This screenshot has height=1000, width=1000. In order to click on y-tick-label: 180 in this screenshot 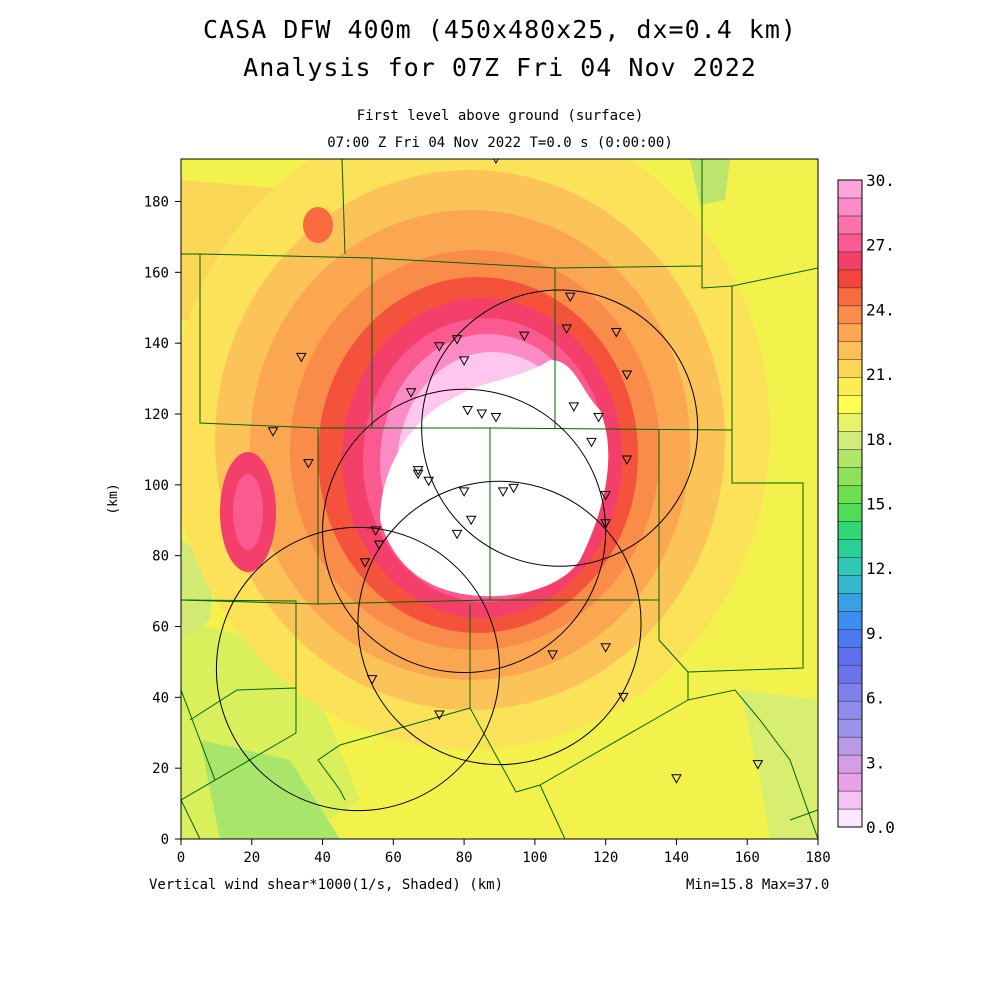, I will do `click(156, 203)`.